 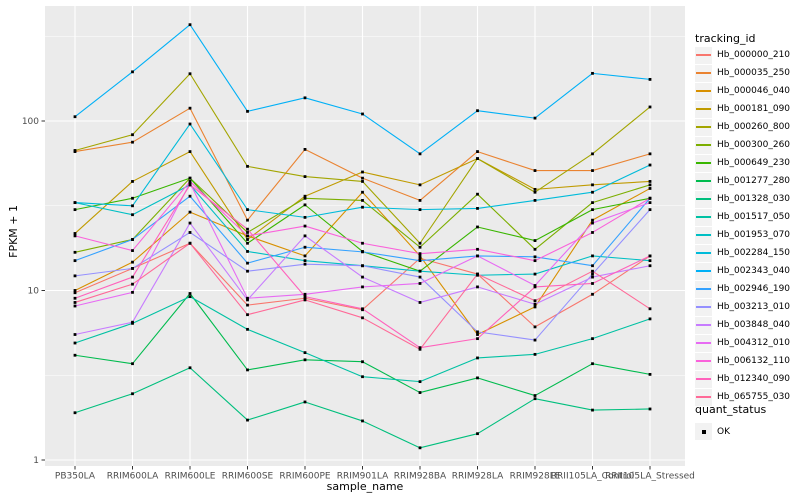 I want to click on x-tick-label: RRII105LA_Control, so click(x=592, y=477).